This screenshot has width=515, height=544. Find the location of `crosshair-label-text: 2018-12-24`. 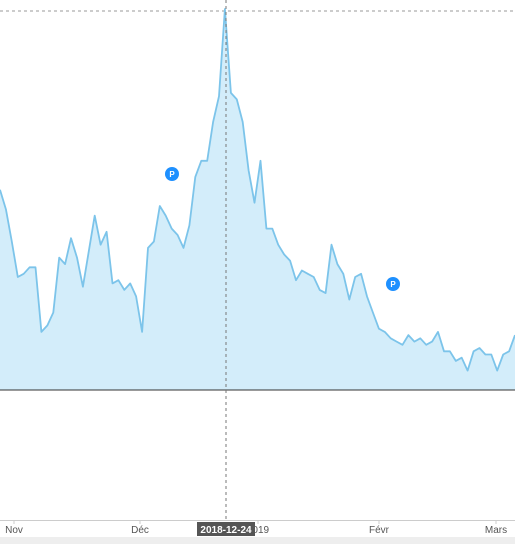

crosshair-label-text: 2018-12-24 is located at coordinates (226, 530).